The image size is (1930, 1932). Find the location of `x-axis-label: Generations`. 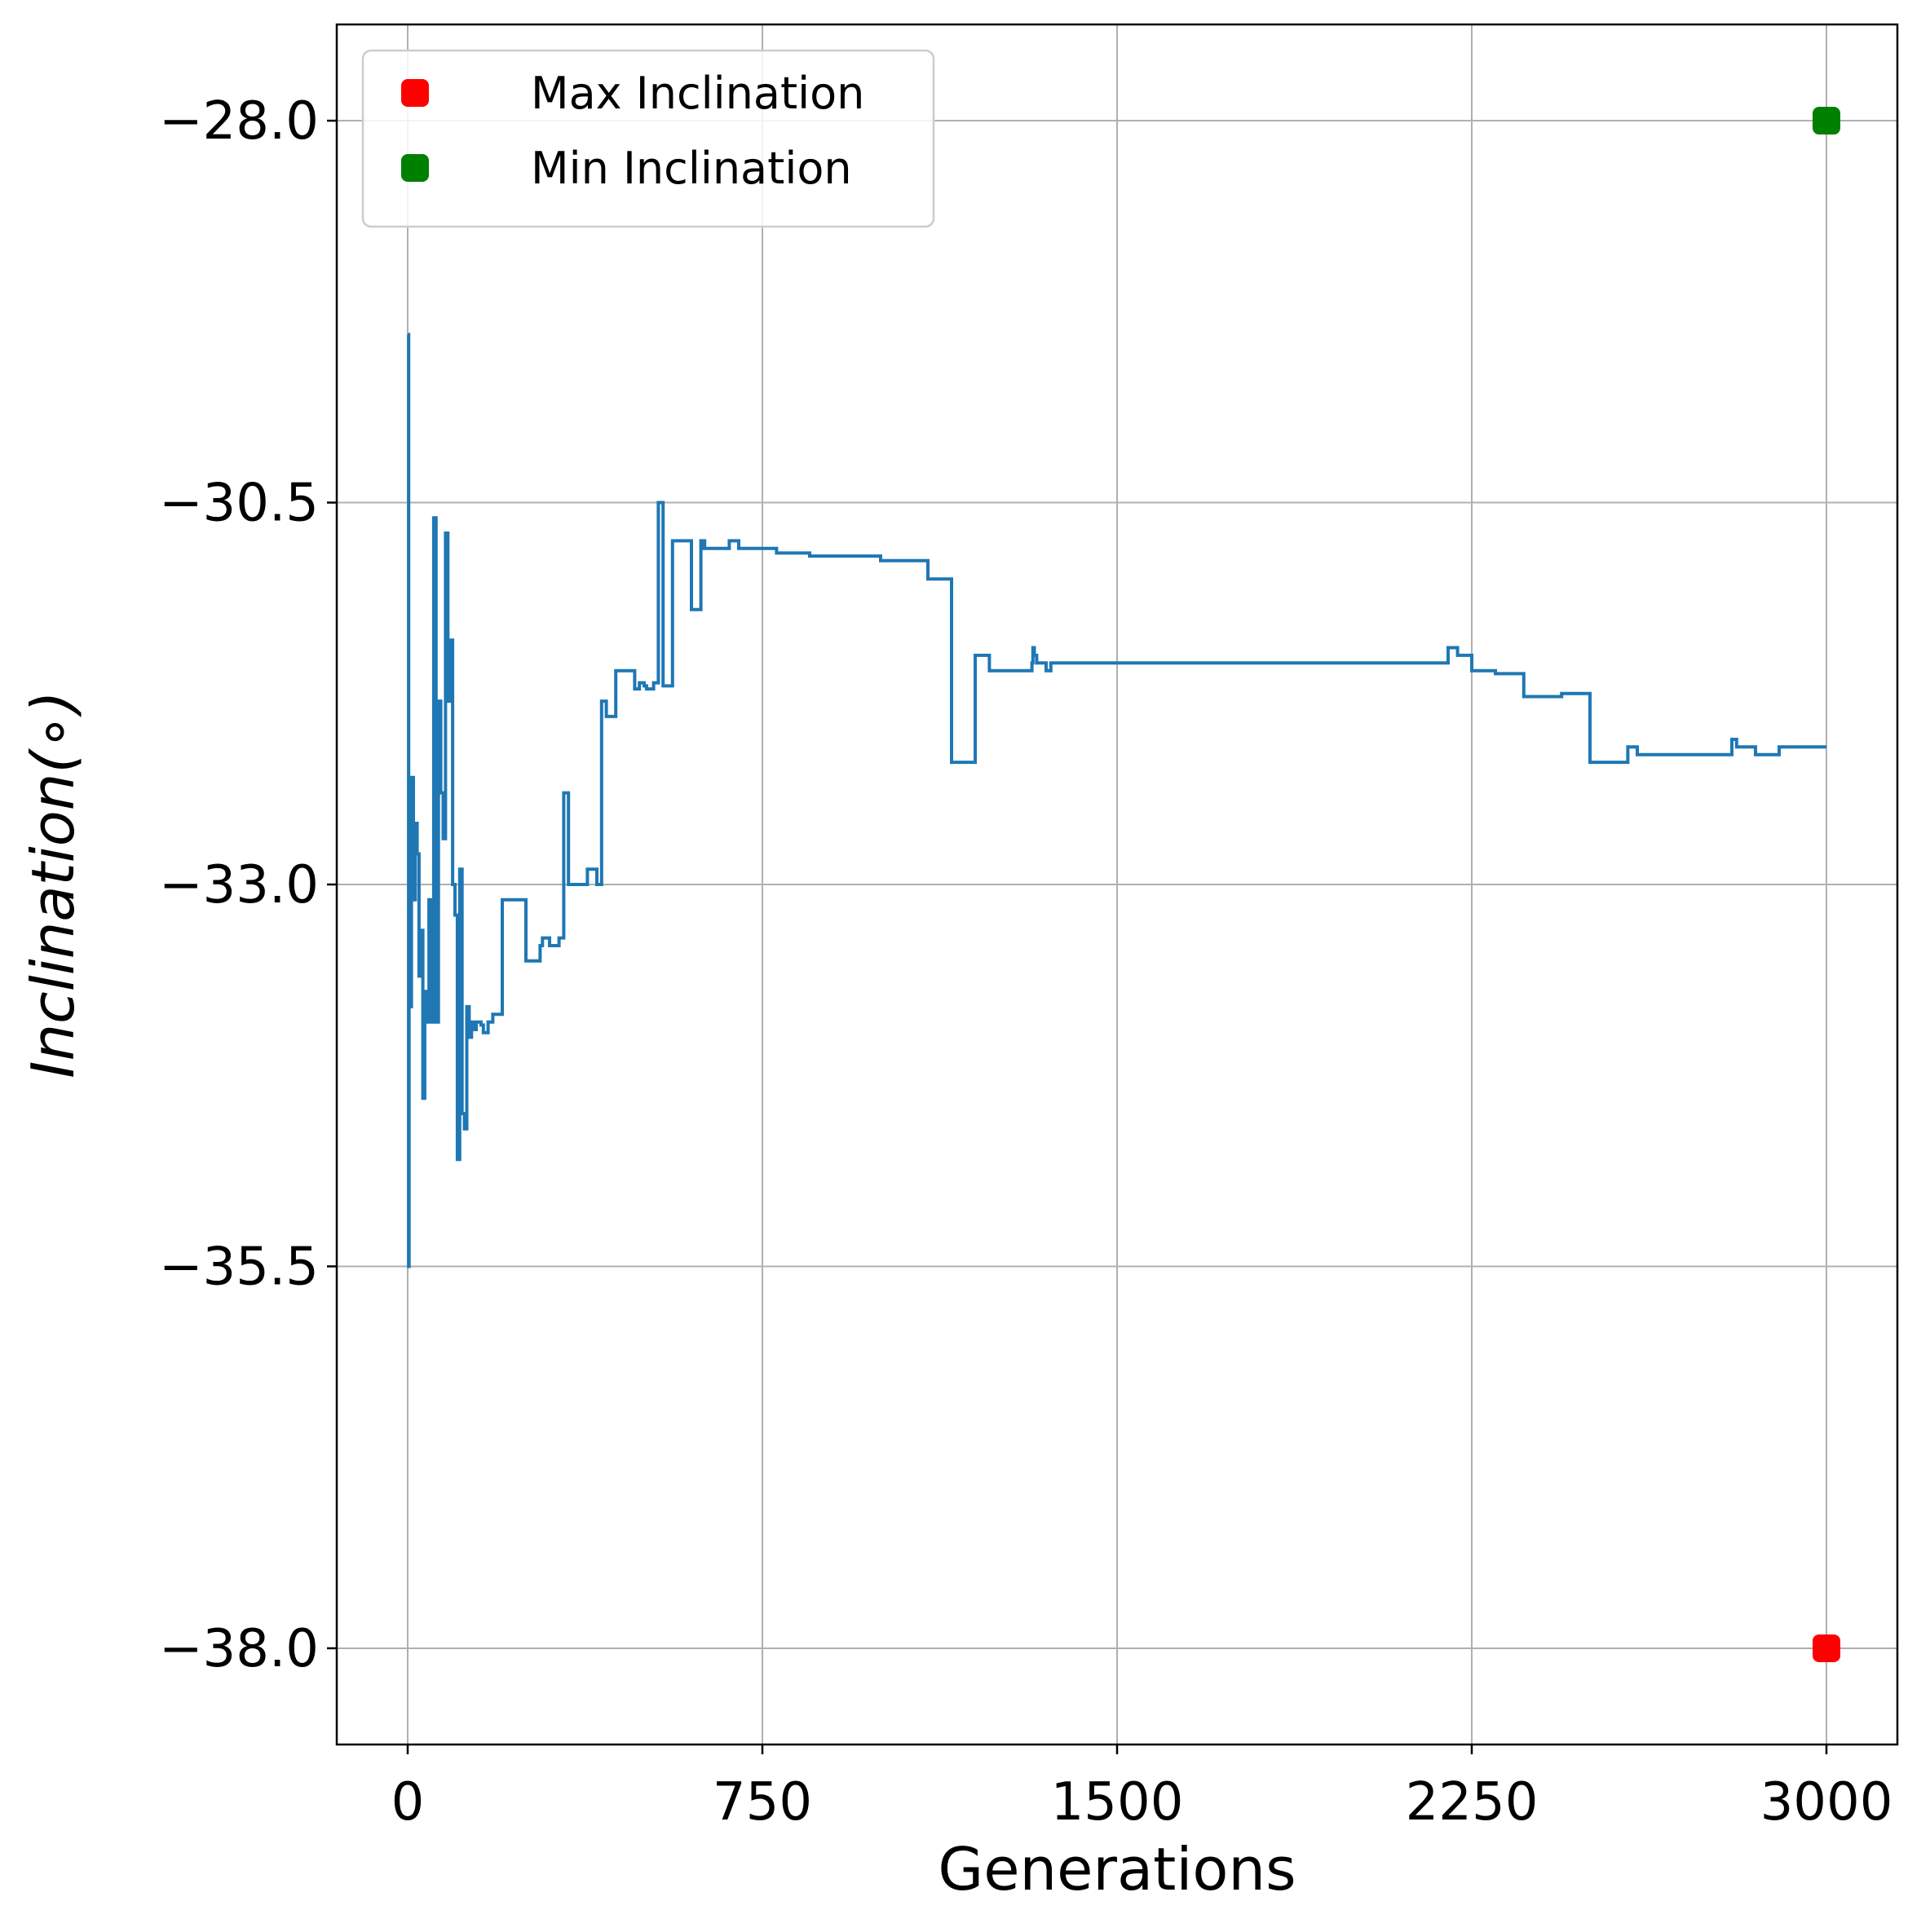

x-axis-label: Generations is located at coordinates (1117, 1869).